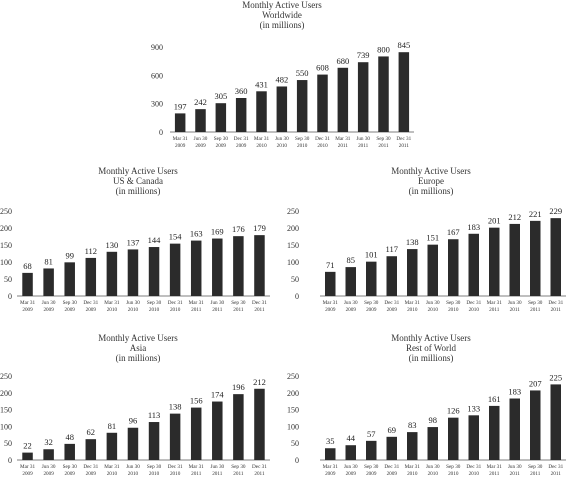 Image resolution: width=567 pixels, height=480 pixels. What do you see at coordinates (535, 214) in the screenshot?
I see `europe-value-label-10: 221` at bounding box center [535, 214].